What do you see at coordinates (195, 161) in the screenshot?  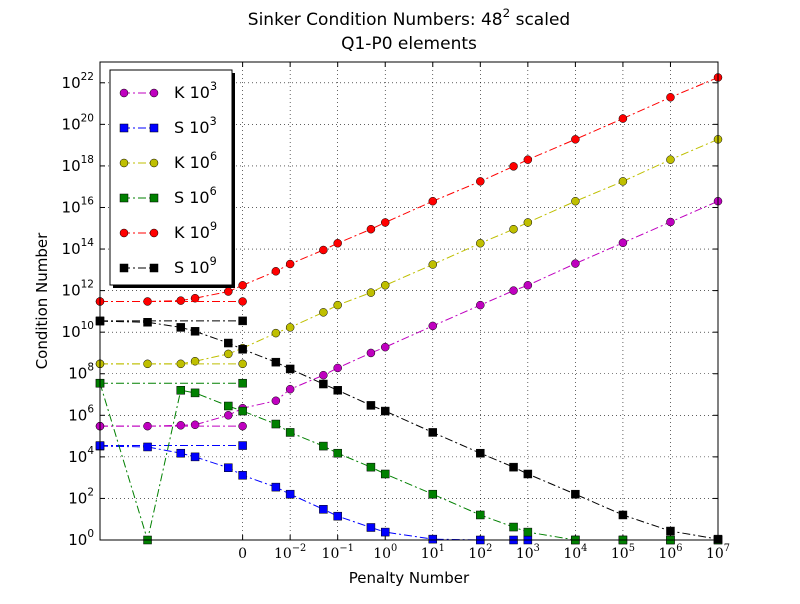 I see `legend-label: K 106` at bounding box center [195, 161].